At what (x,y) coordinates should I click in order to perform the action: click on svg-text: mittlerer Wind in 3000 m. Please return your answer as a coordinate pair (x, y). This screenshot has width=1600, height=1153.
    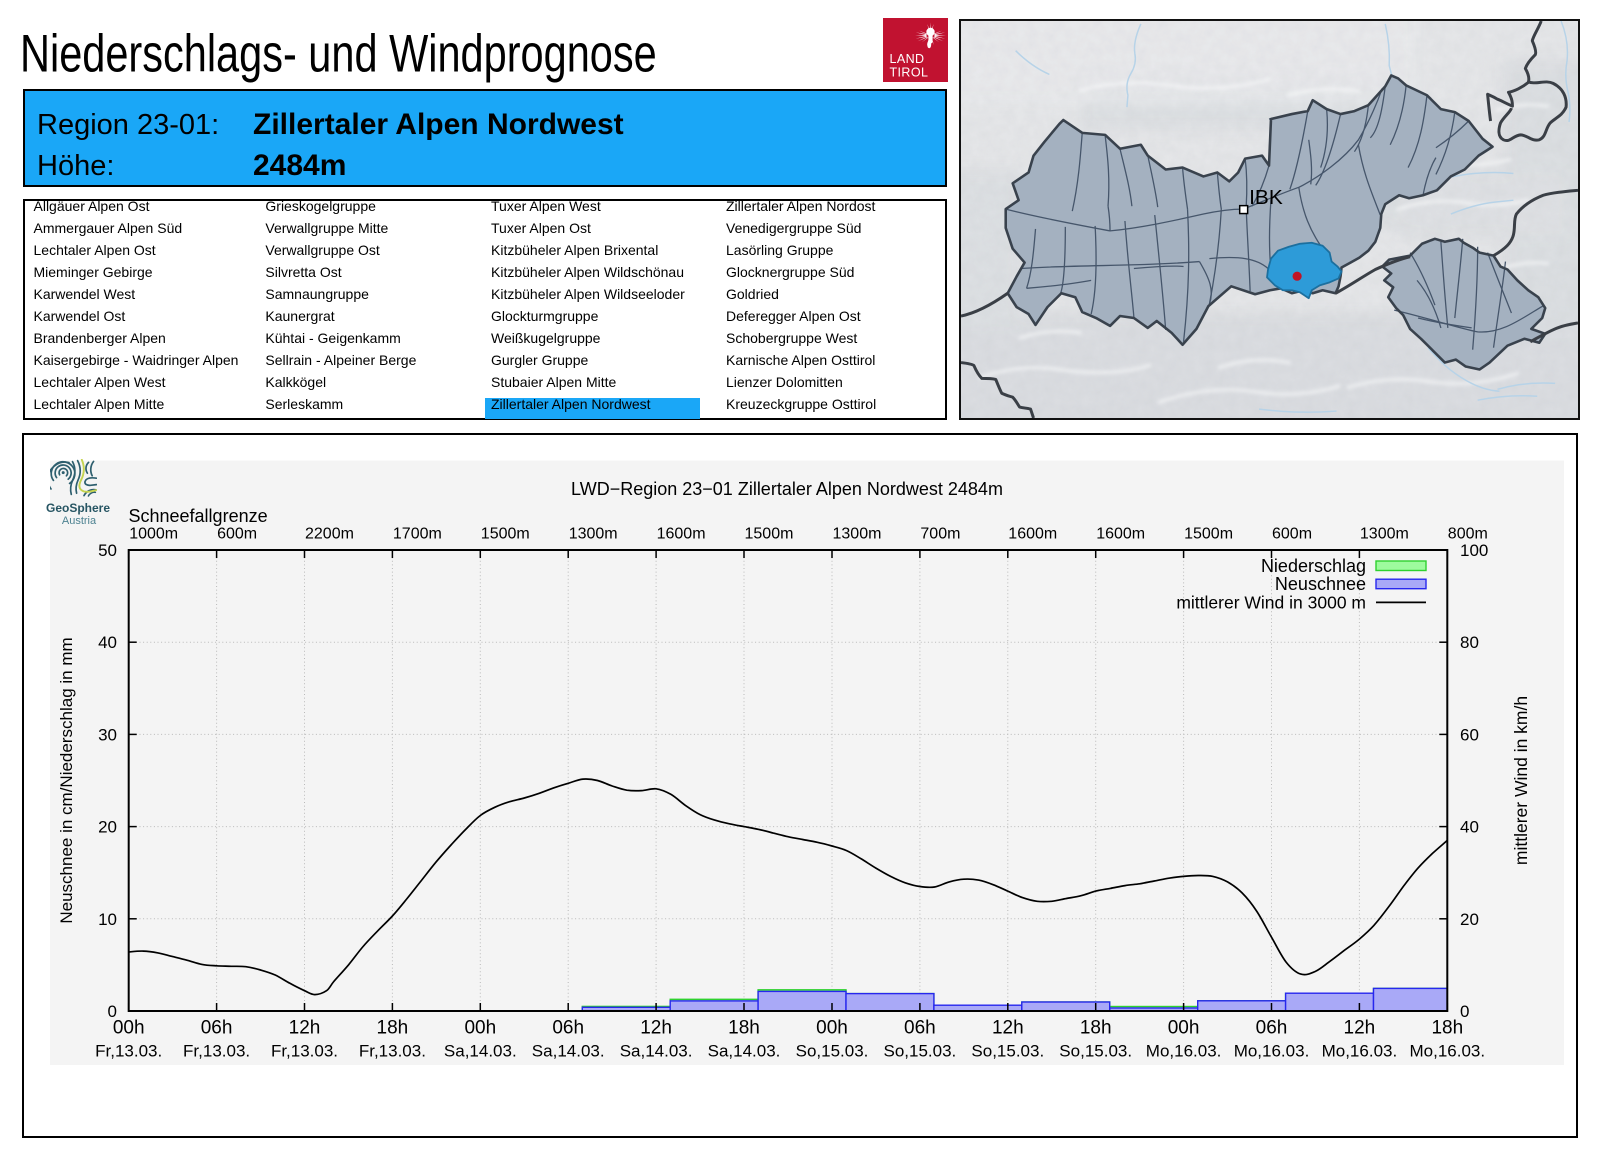
    Looking at the image, I should click on (1271, 602).